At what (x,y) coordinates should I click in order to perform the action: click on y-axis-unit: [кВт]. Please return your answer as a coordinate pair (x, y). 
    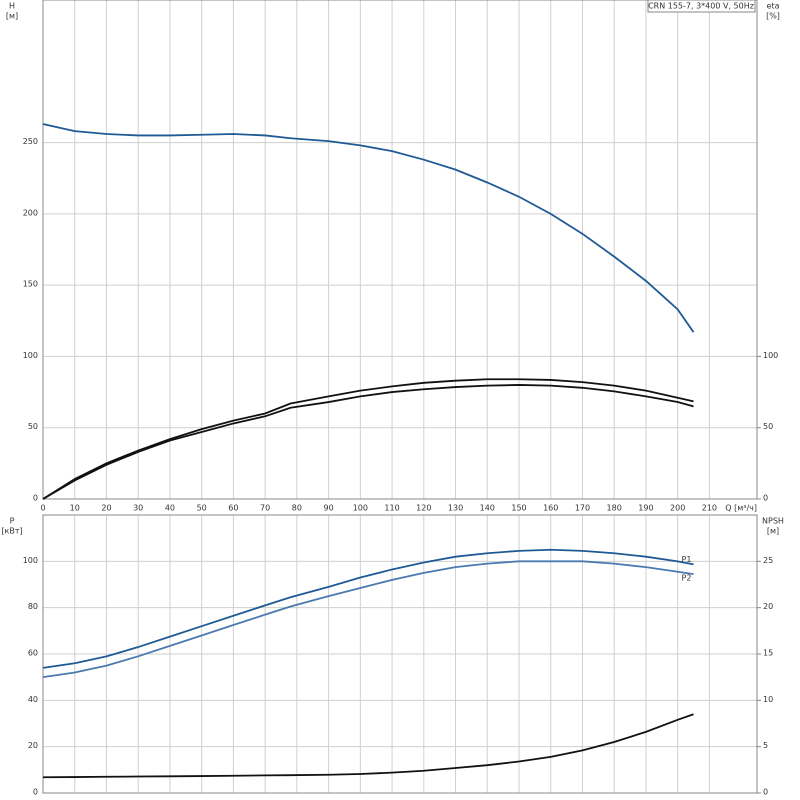
    Looking at the image, I should click on (11, 531).